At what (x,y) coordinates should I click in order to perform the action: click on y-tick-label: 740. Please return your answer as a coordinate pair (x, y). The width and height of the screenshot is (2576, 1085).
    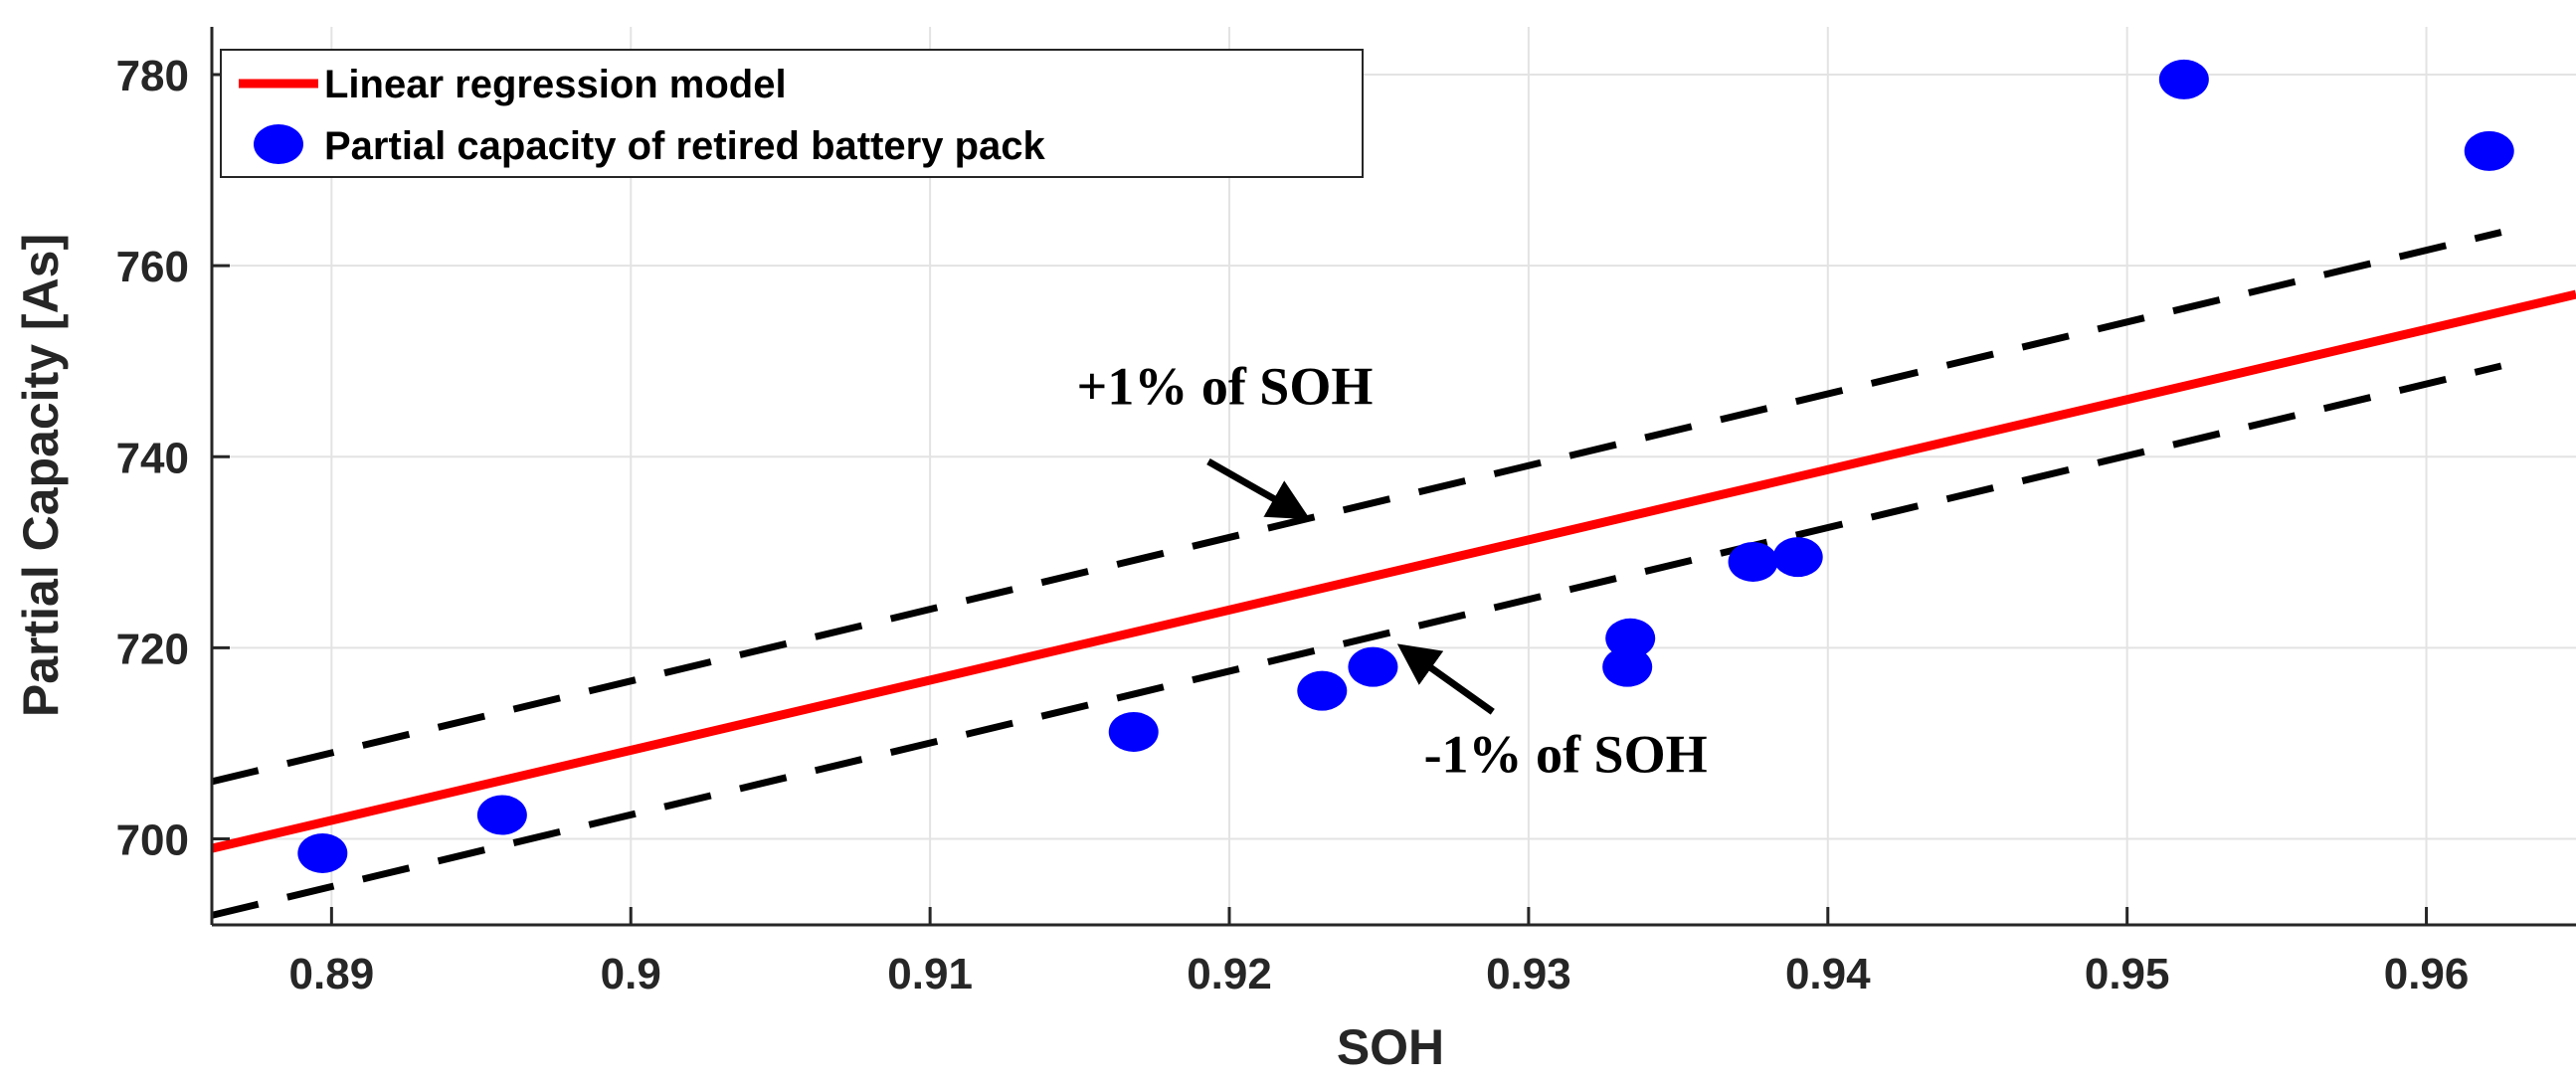
    Looking at the image, I should click on (152, 458).